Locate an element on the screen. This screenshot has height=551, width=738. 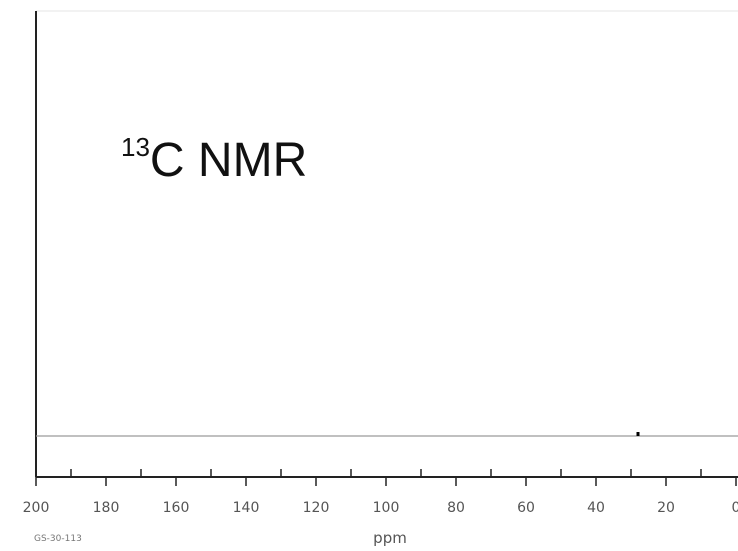
x-tick-label: 120 is located at coordinates (316, 508).